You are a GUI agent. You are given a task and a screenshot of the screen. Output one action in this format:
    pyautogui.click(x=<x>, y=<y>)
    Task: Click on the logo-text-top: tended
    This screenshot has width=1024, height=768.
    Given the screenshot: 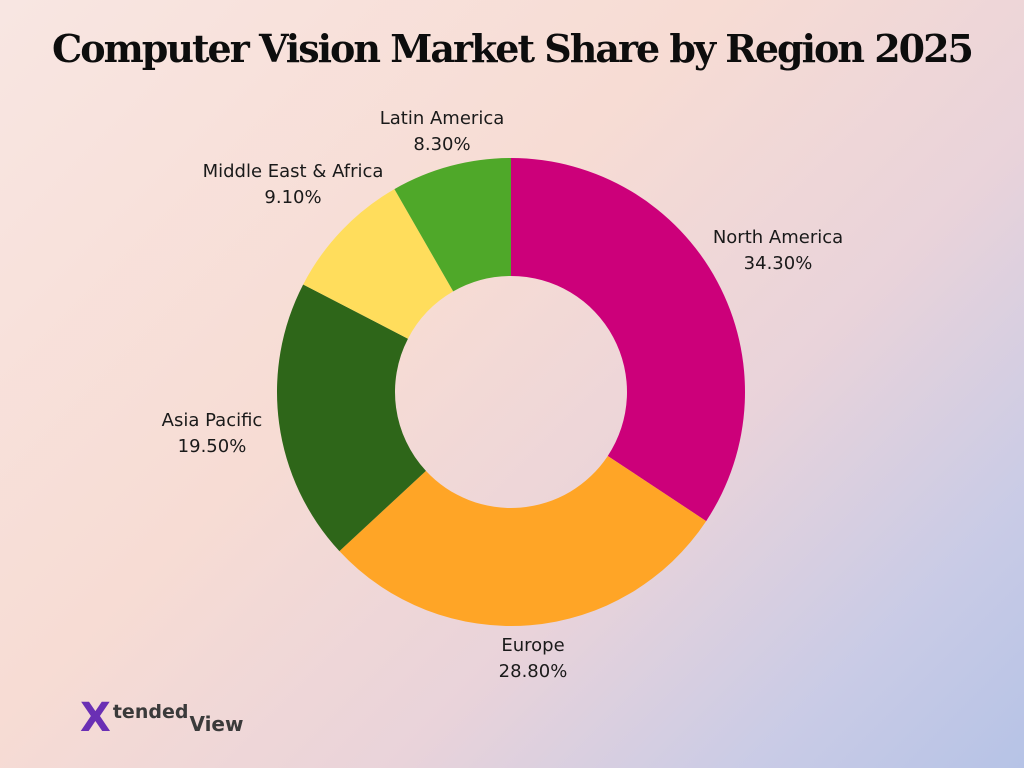 What is the action you would take?
    pyautogui.click(x=150, y=712)
    